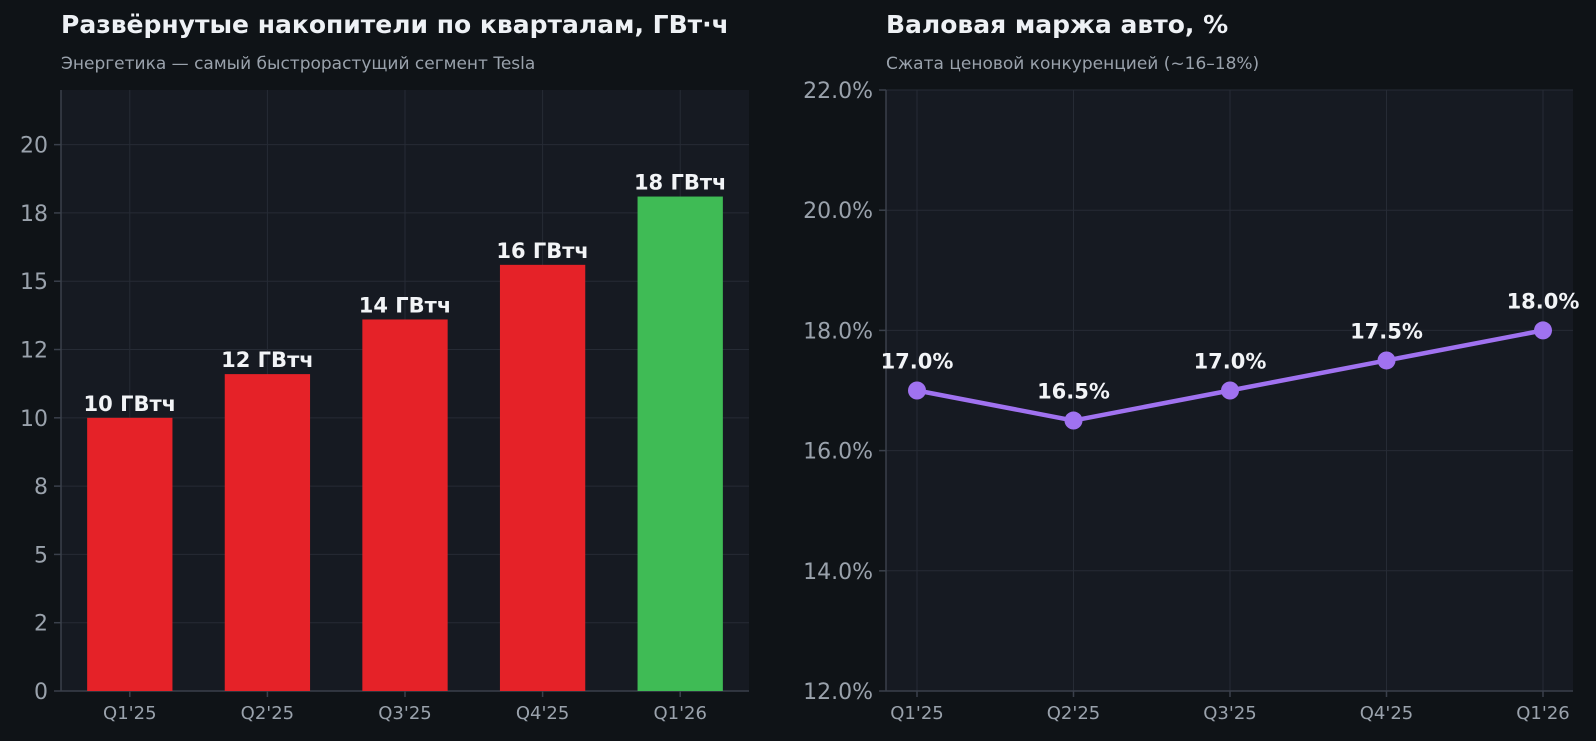  I want to click on line-ytick-label: 16.0%, so click(838, 452).